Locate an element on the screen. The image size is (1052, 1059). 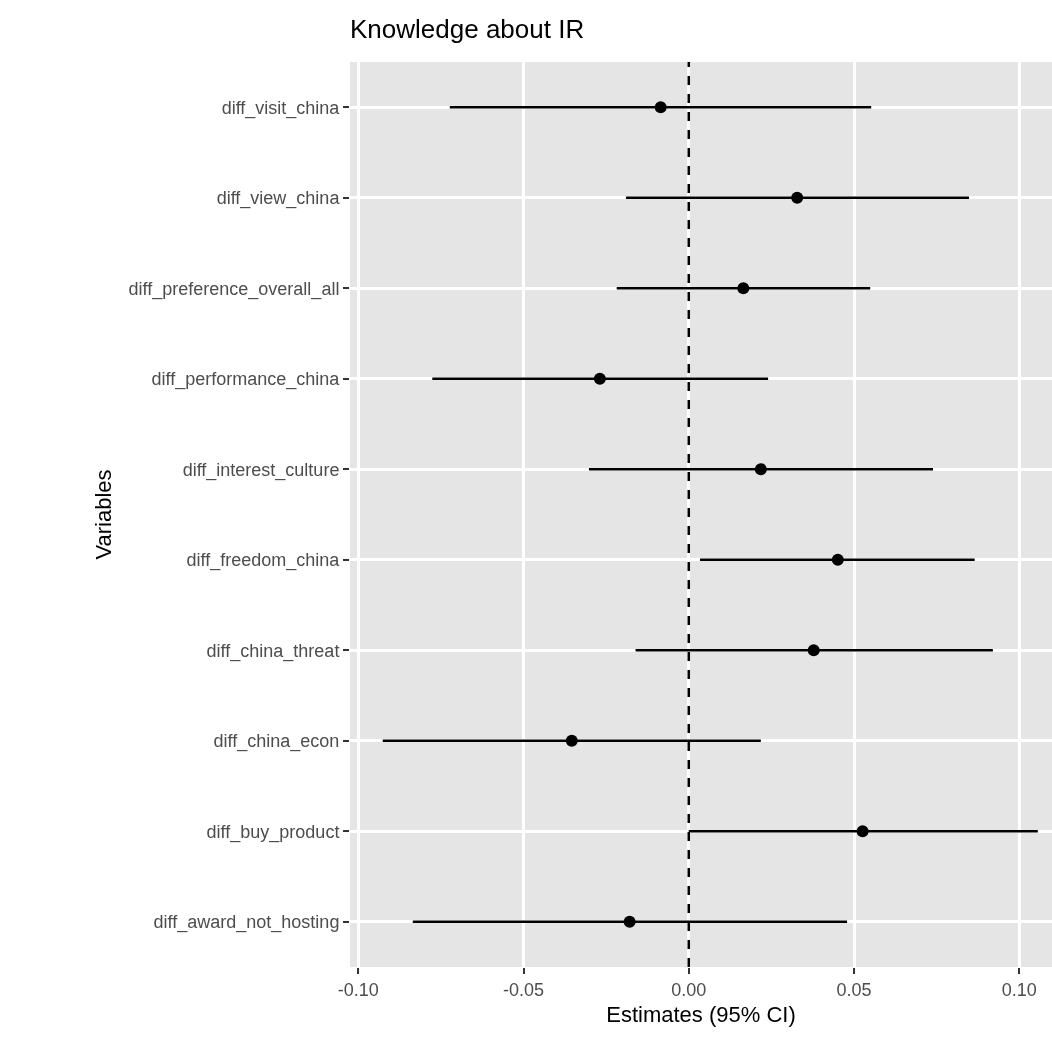
y-tick-label: diff_freedom_china is located at coordinates (263, 561).